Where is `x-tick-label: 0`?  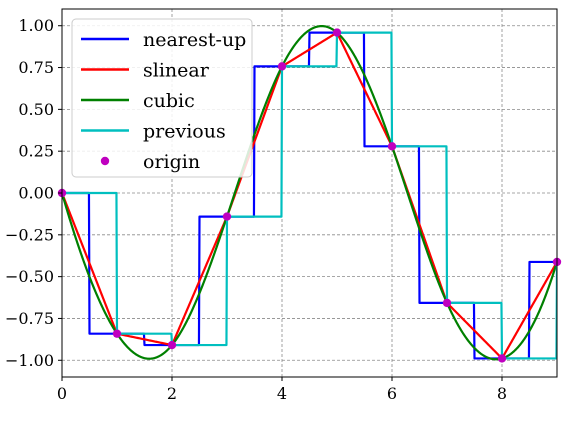 x-tick-label: 0 is located at coordinates (62, 393).